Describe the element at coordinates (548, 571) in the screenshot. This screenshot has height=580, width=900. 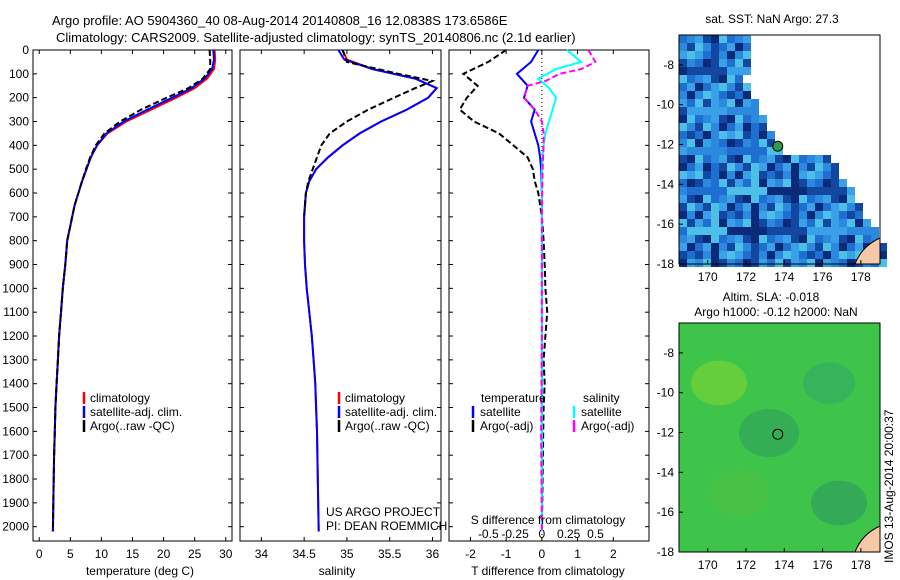
I see `t-difference-xlabel: T difference from climatology` at that location.